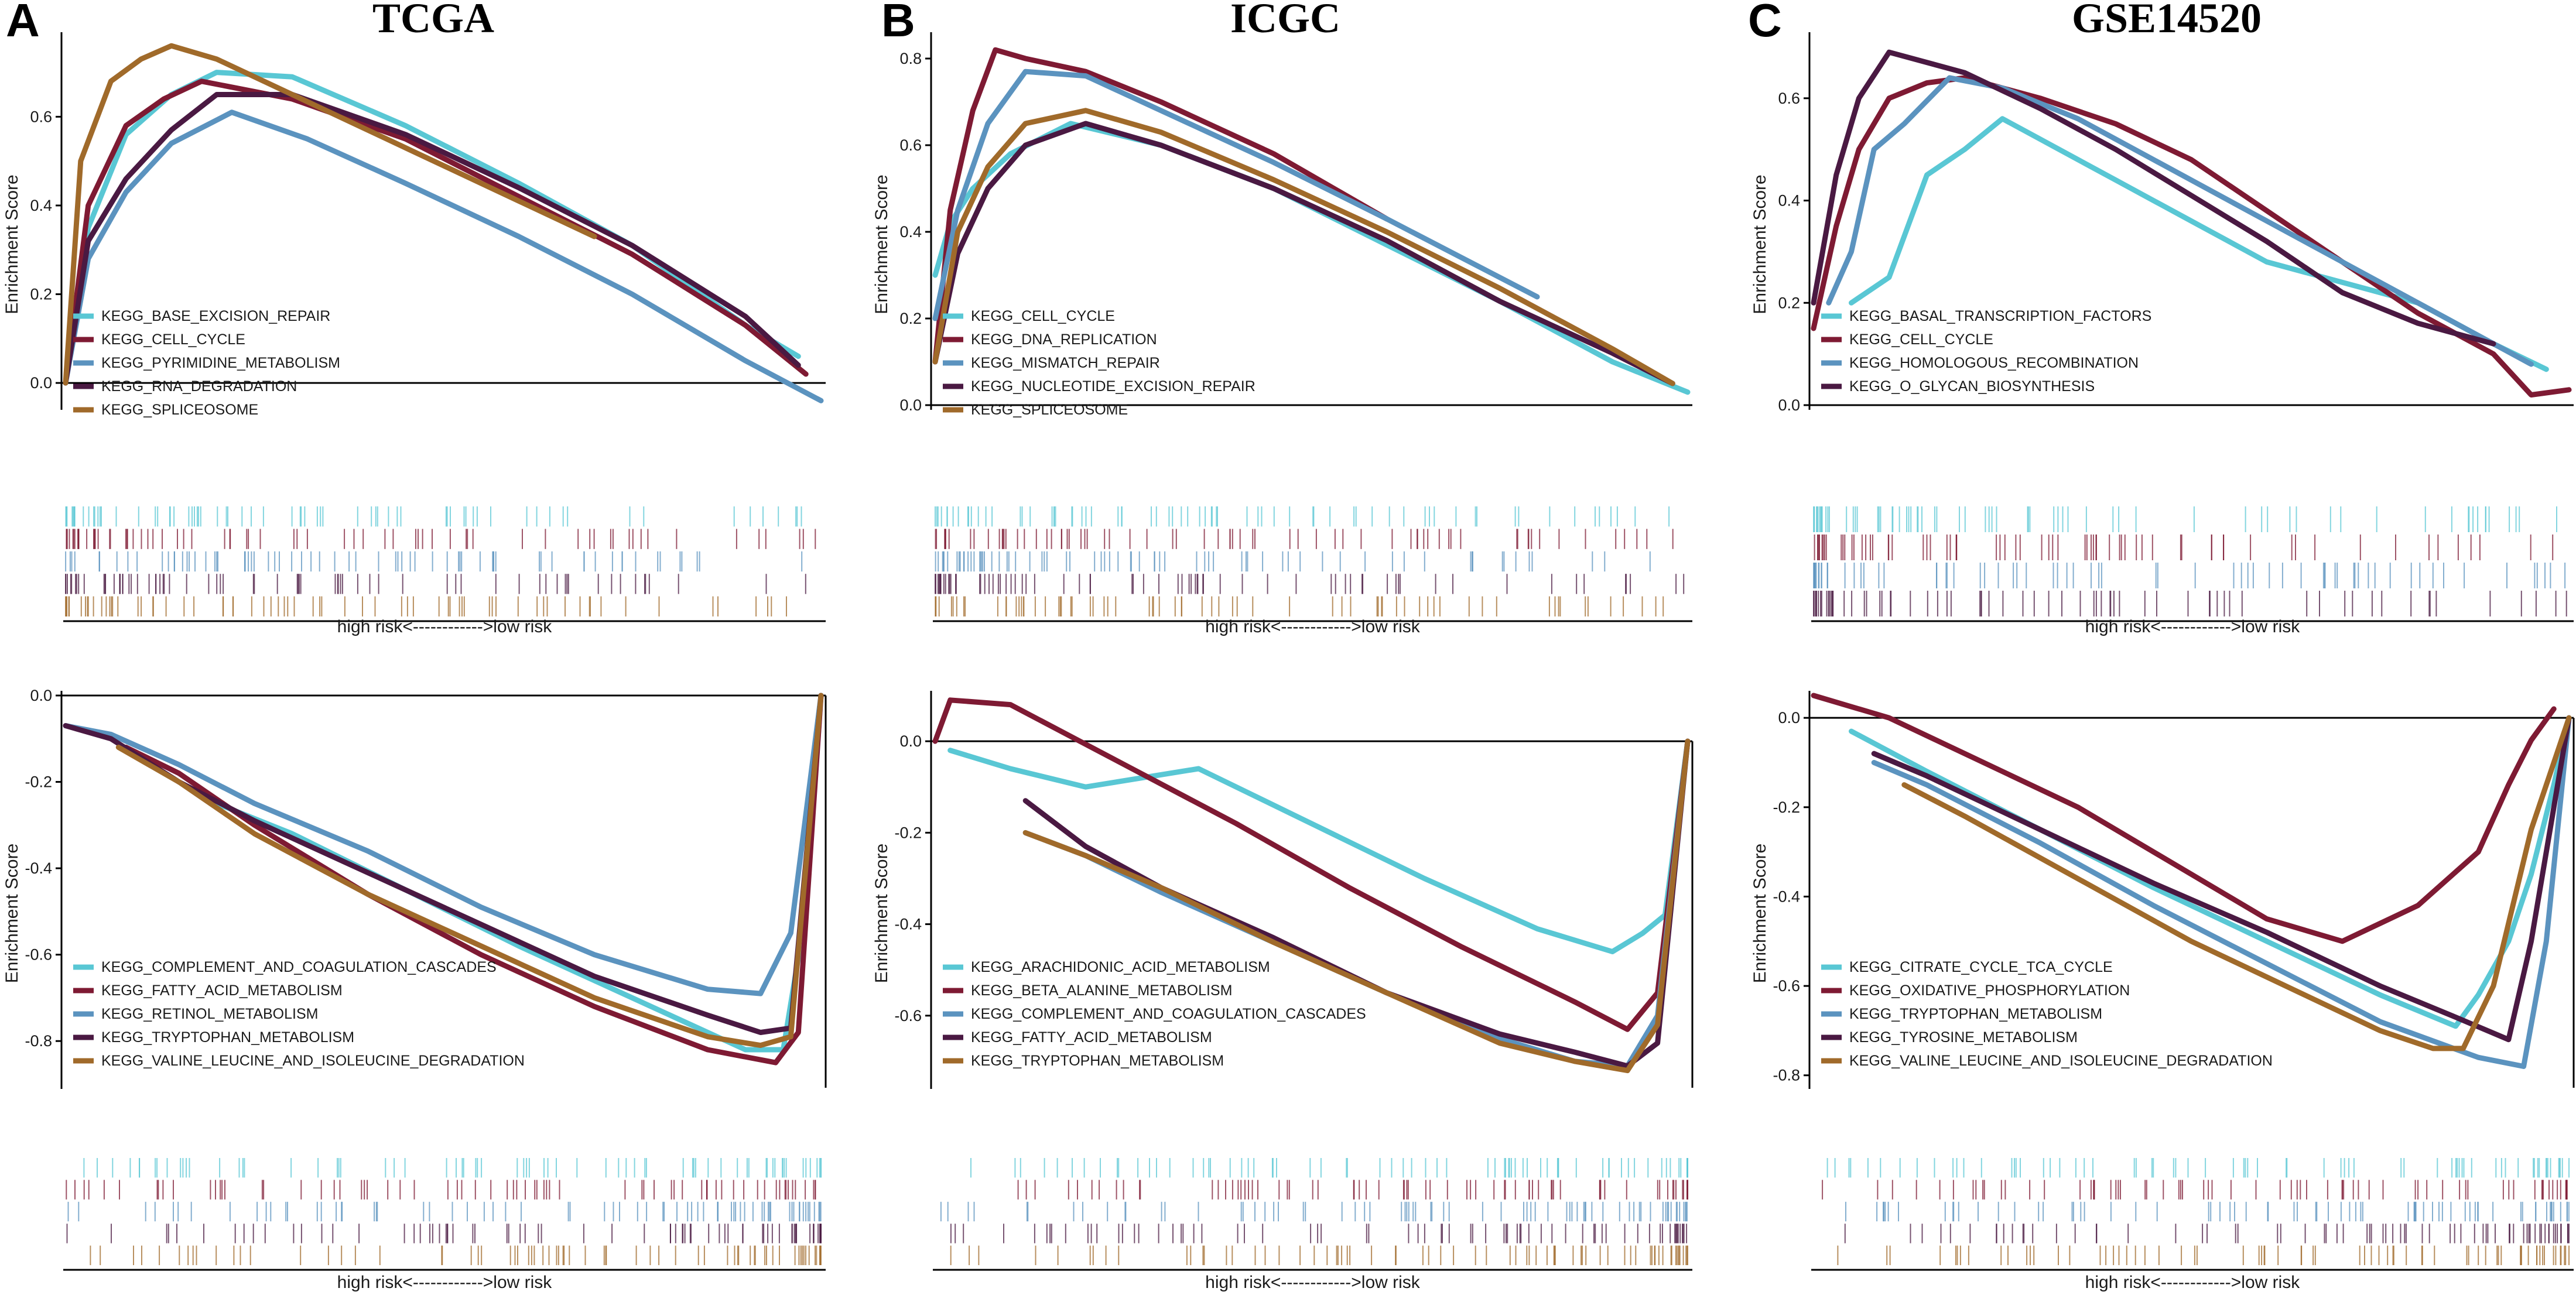  What do you see at coordinates (1285, 21) in the screenshot?
I see `panel-title-icgc: ICGC` at bounding box center [1285, 21].